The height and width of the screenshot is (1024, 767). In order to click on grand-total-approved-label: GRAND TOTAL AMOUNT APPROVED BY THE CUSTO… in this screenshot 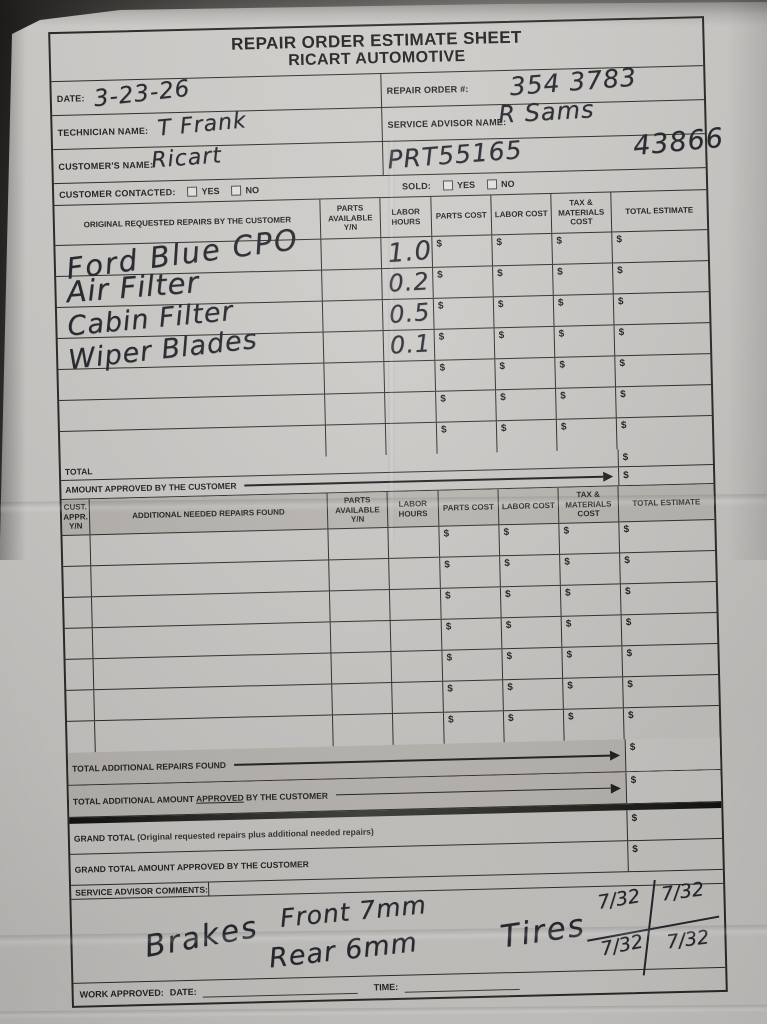, I will do `click(191, 867)`.